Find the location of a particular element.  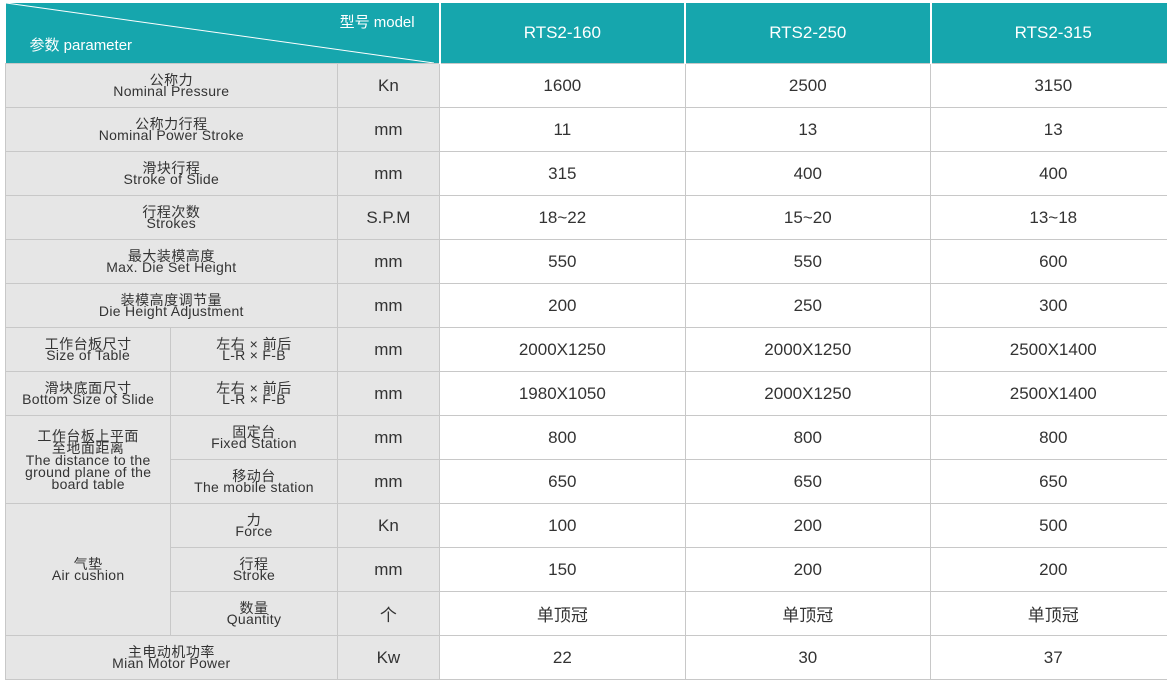

parameter-label: 参数 parameter is located at coordinates (81, 45).